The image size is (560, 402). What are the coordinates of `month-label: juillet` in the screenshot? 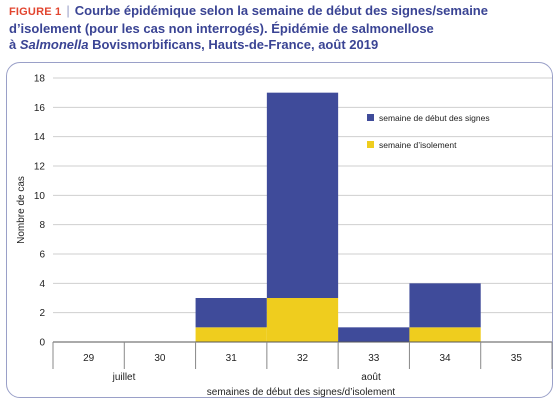 It's located at (124, 377).